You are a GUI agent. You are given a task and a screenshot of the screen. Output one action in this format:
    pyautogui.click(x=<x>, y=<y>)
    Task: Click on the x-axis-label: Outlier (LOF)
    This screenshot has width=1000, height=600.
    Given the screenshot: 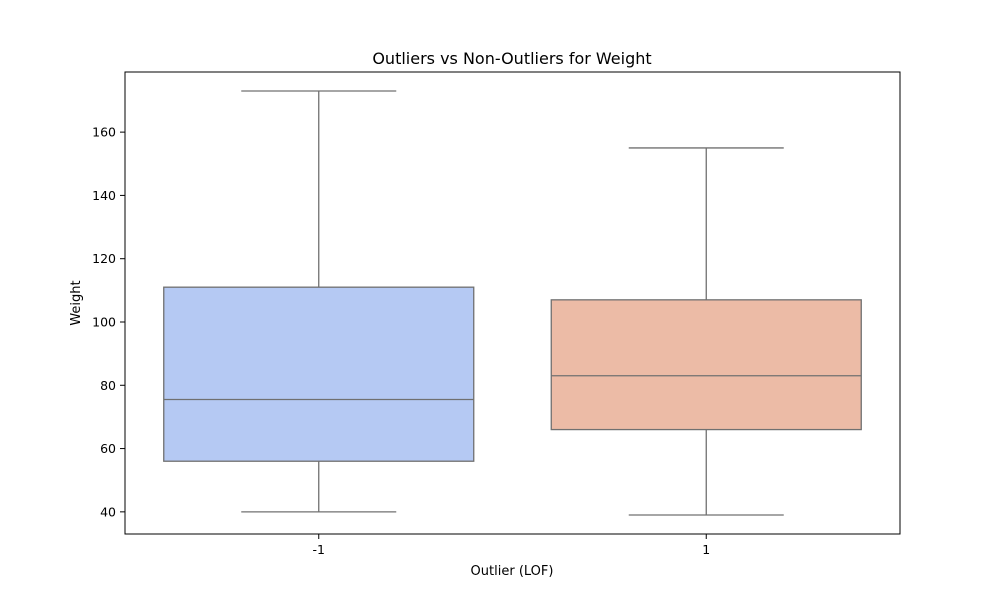 What is the action you would take?
    pyautogui.click(x=512, y=571)
    